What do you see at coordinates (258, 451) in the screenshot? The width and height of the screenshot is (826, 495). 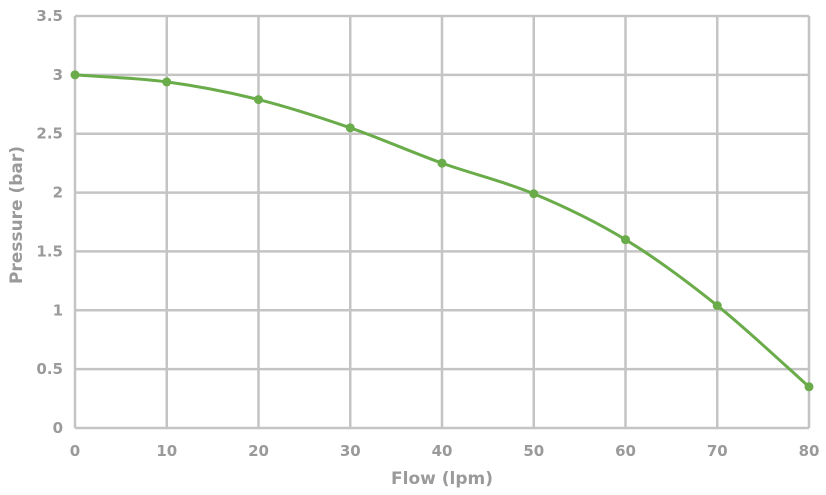 I see `x-tick-label: 20` at bounding box center [258, 451].